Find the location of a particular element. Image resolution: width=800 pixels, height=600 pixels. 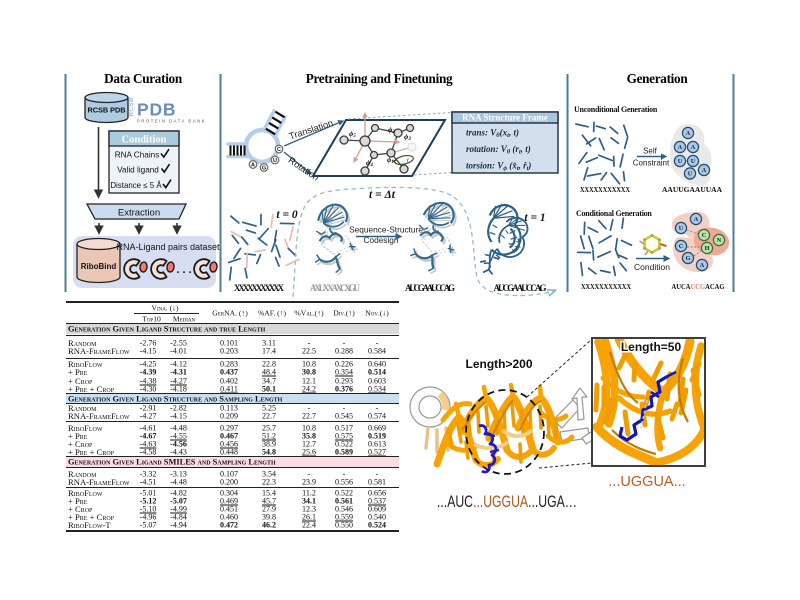

svg-text: ϕ2 is located at coordinates (391, 130).